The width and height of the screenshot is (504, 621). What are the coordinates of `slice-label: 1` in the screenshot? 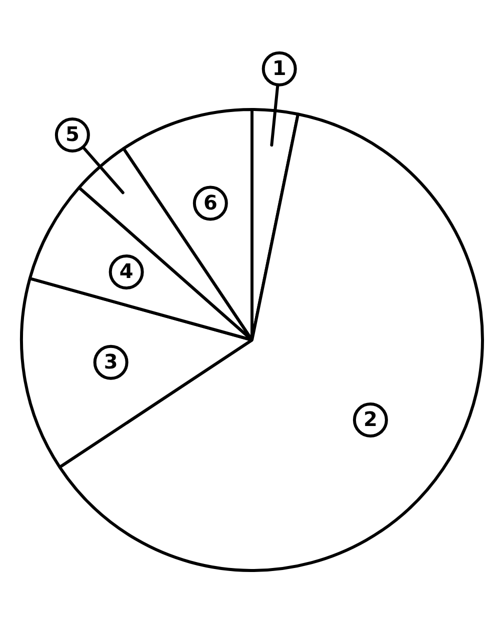 It's located at (279, 68).